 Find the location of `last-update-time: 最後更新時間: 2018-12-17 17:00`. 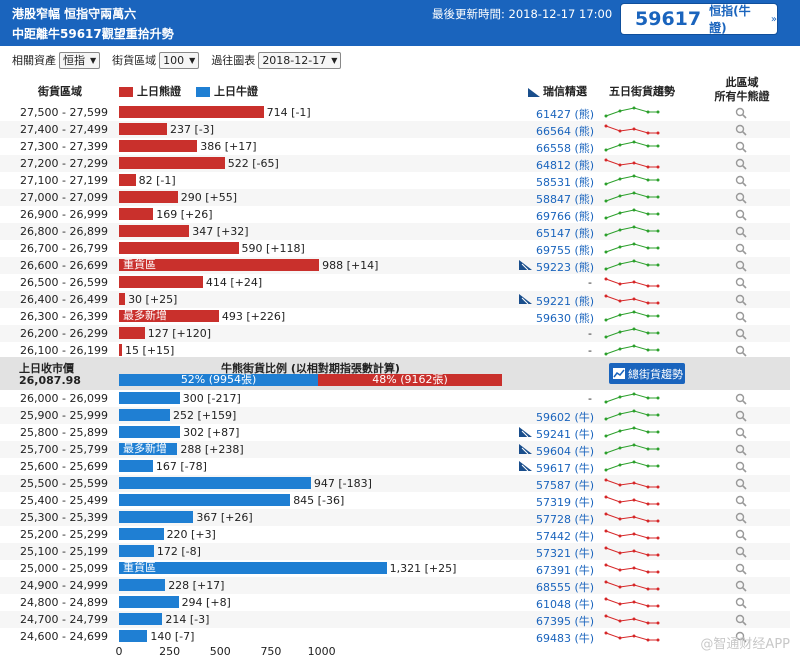

last-update-time: 最後更新時間: 2018-12-17 17:00 is located at coordinates (522, 14).